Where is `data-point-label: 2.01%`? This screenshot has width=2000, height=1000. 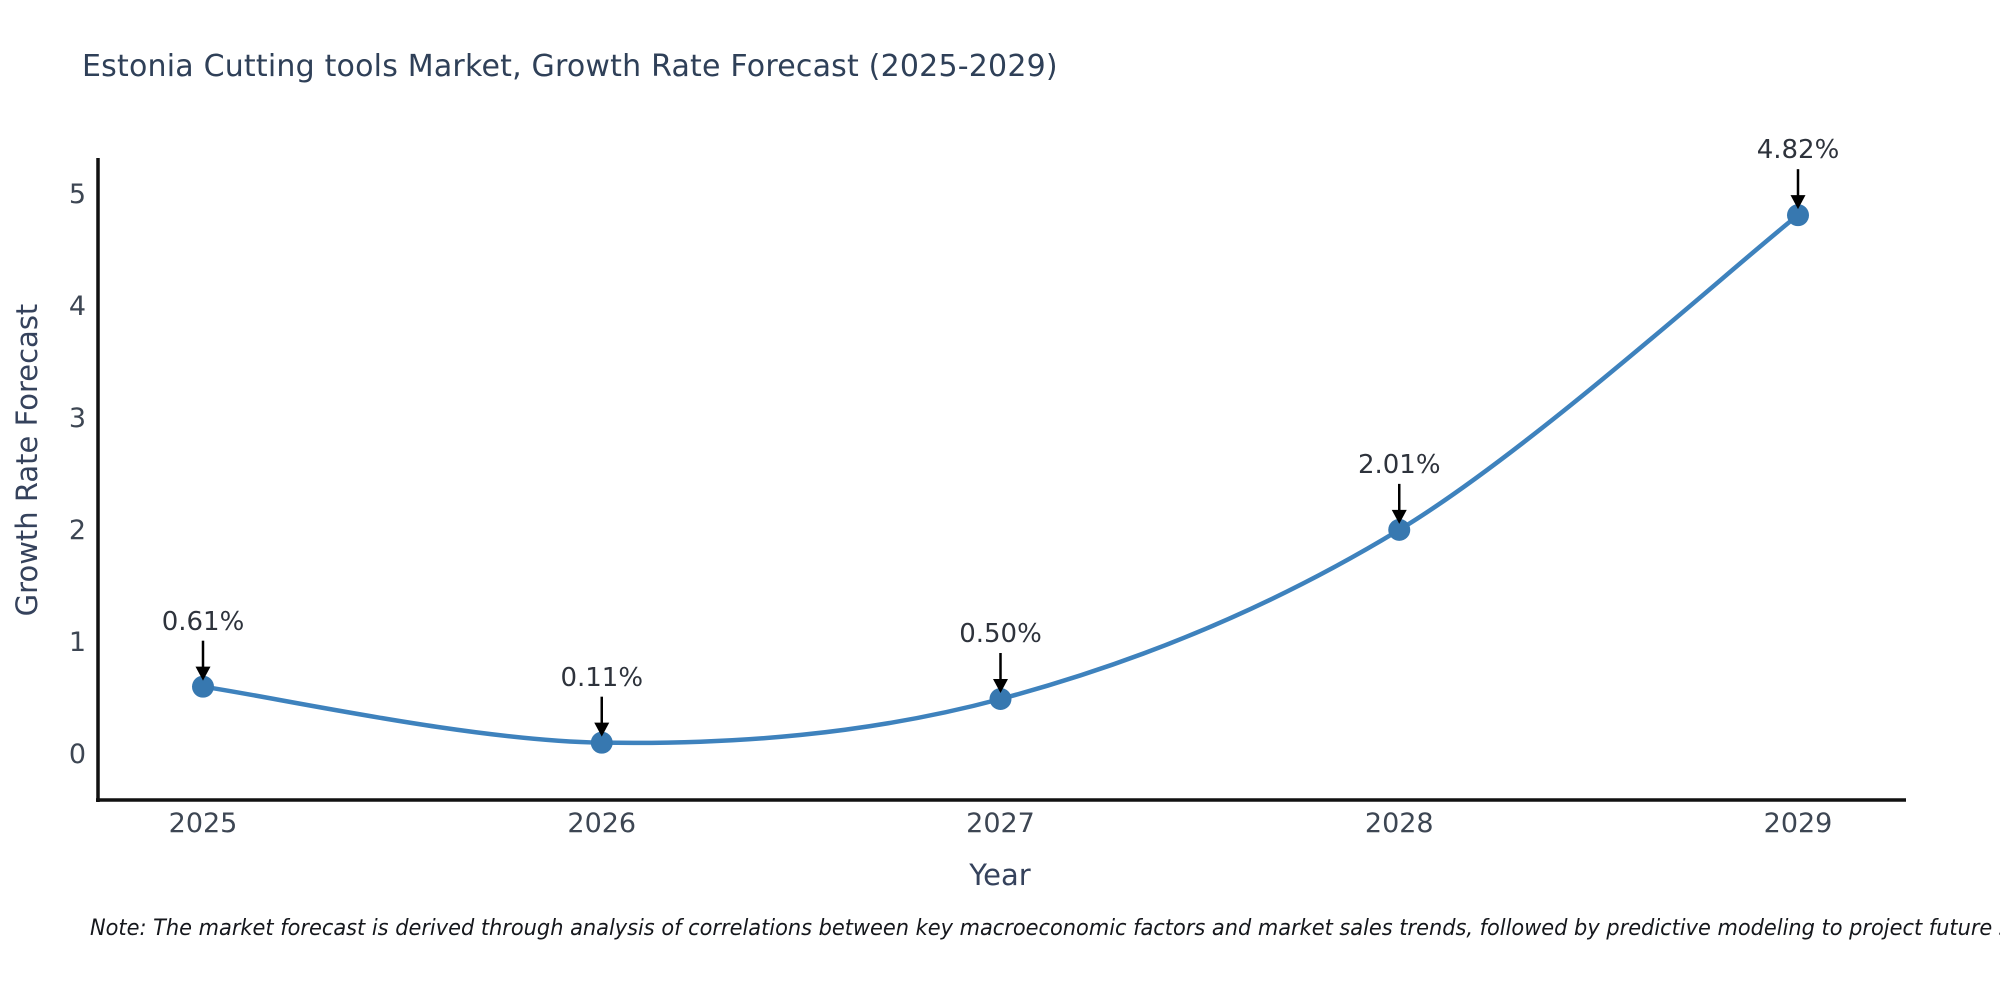
data-point-label: 2.01% is located at coordinates (1399, 464).